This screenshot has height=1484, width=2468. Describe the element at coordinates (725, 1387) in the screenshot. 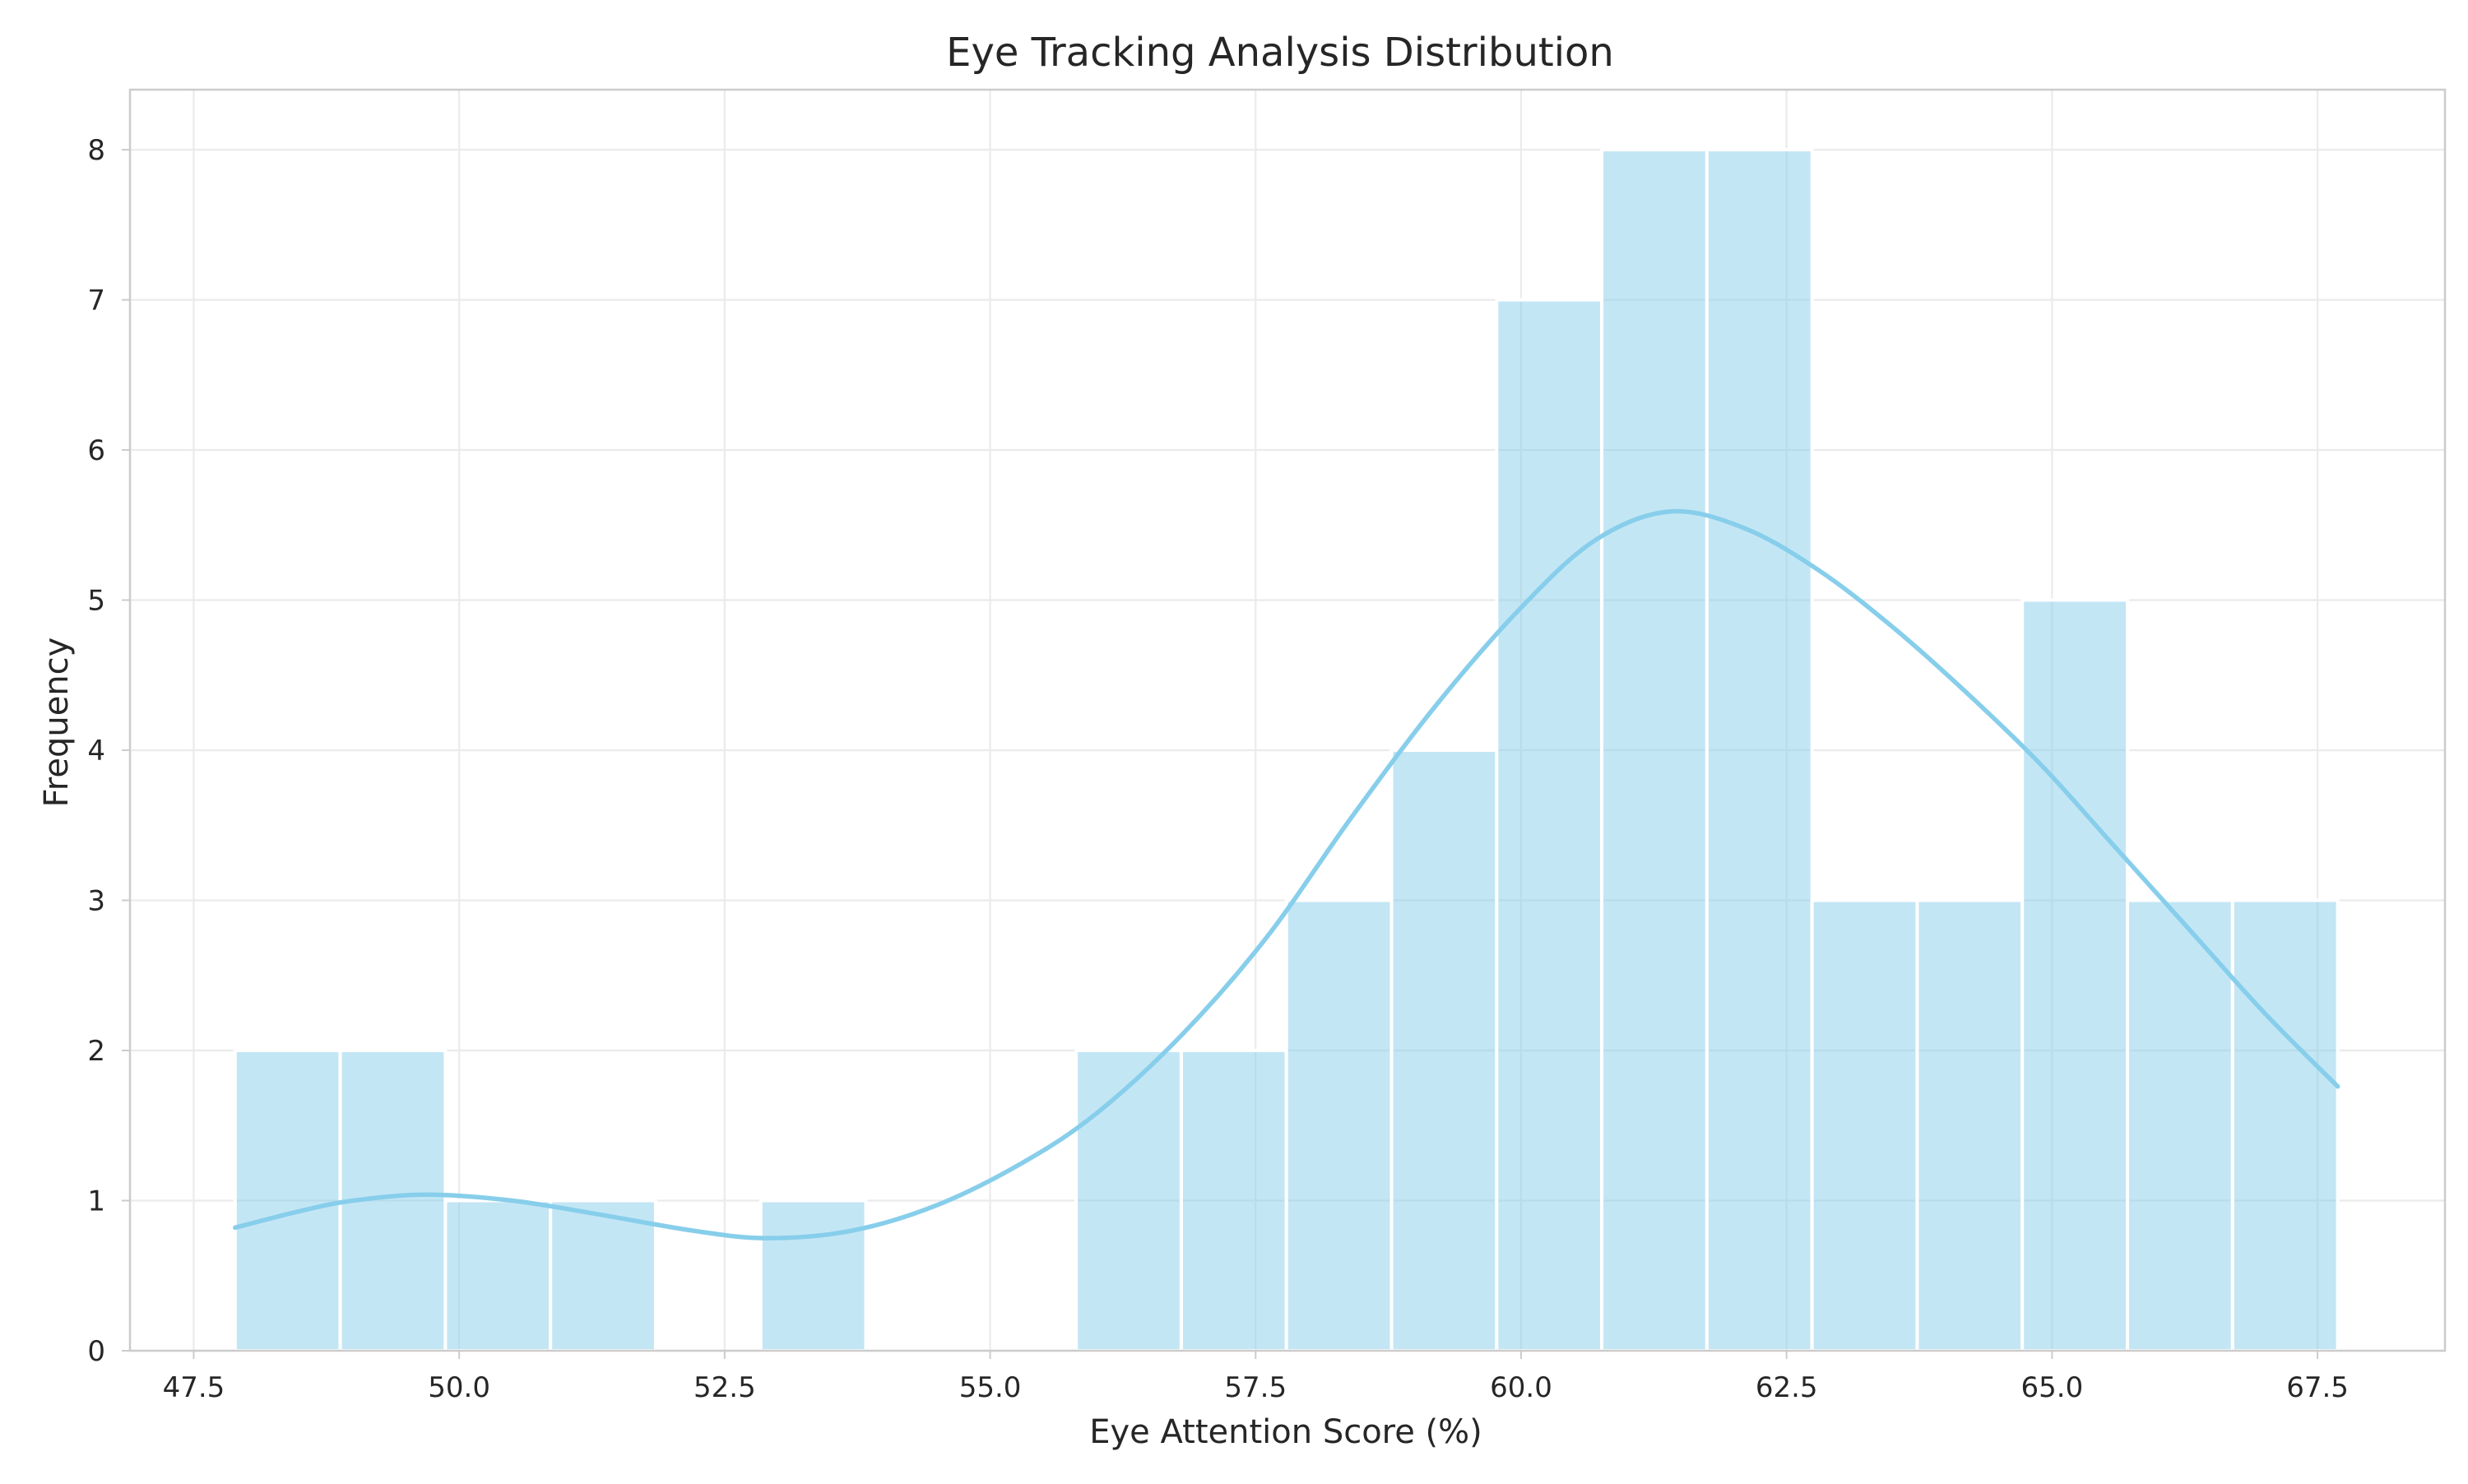

I see `x-tick-label: 52.5` at that location.